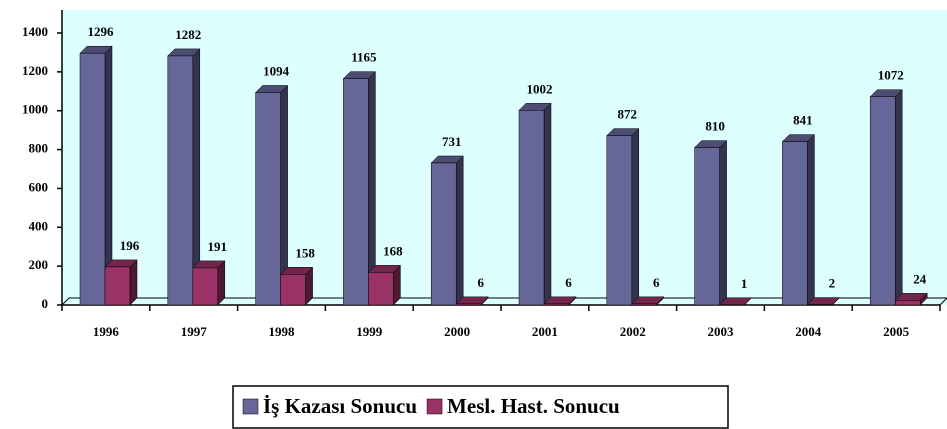 The width and height of the screenshot is (947, 429). What do you see at coordinates (194, 331) in the screenshot?
I see `x-tick-label: 1997` at bounding box center [194, 331].